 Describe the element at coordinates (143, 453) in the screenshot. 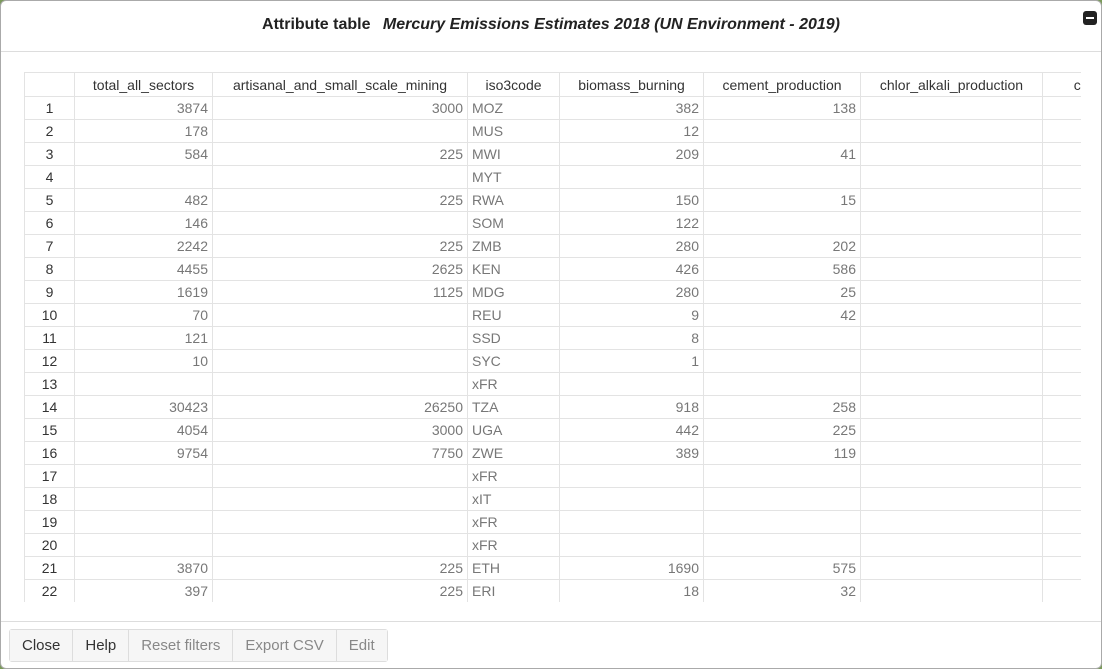

I see `cell: 9754` at that location.